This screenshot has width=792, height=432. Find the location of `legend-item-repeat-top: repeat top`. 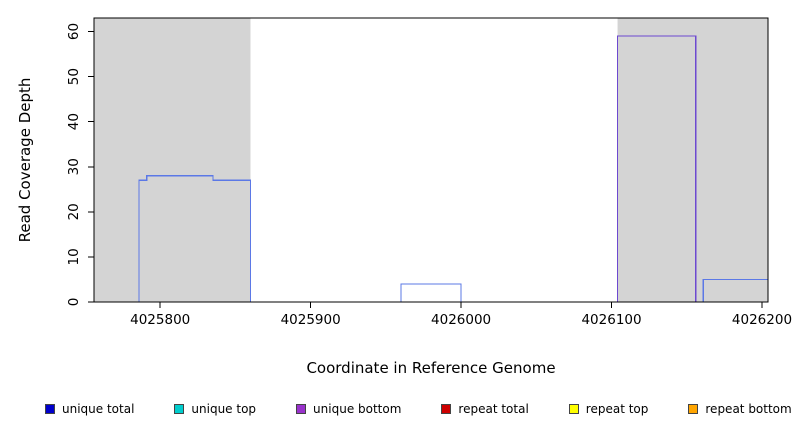

legend-item-repeat-top: repeat top is located at coordinates (608, 409).